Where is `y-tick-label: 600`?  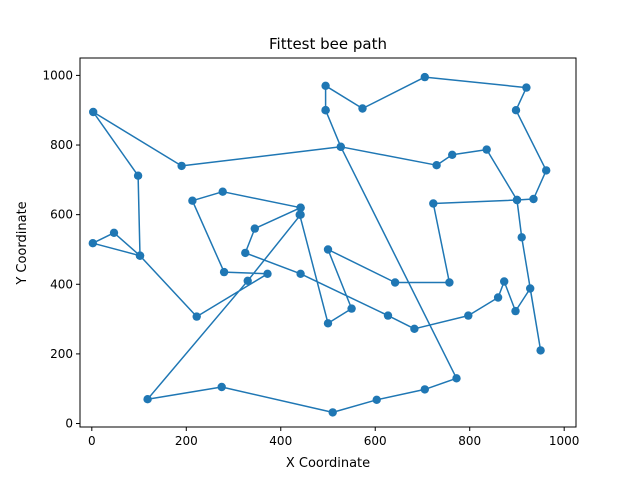
y-tick-label: 600 is located at coordinates (61, 215).